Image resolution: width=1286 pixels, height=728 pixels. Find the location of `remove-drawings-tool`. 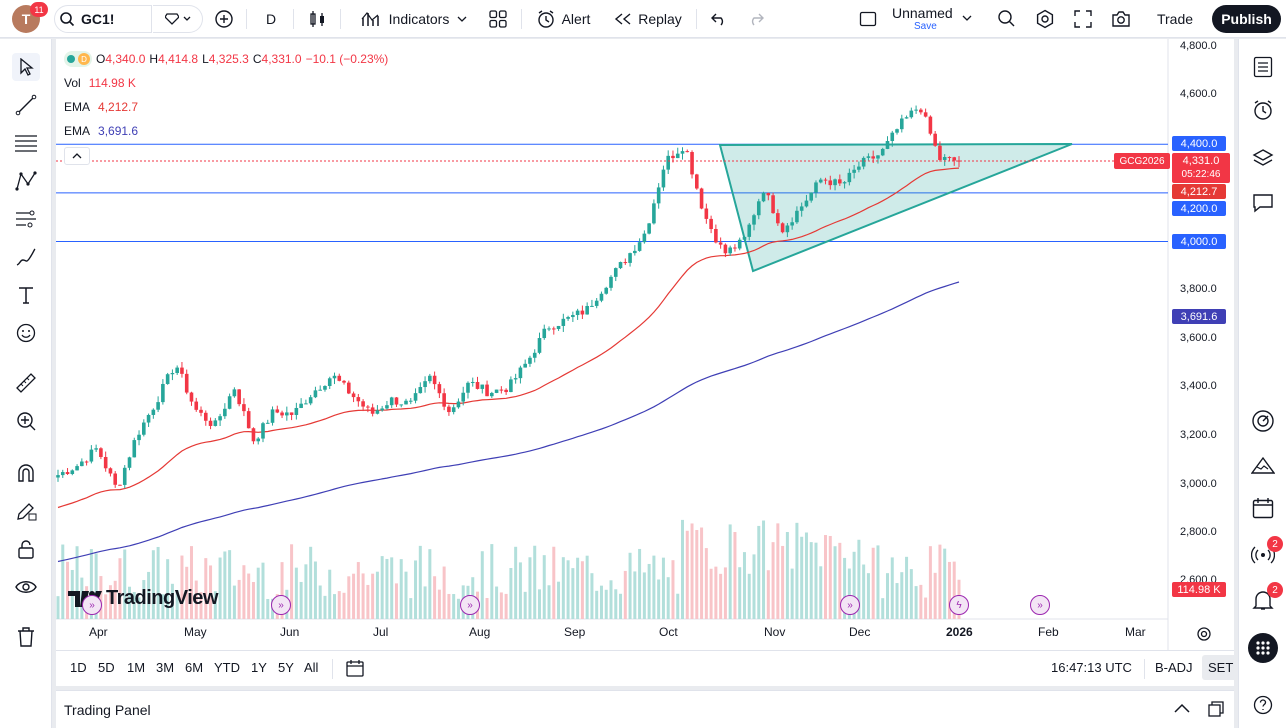

remove-drawings-tool is located at coordinates (26, 637).